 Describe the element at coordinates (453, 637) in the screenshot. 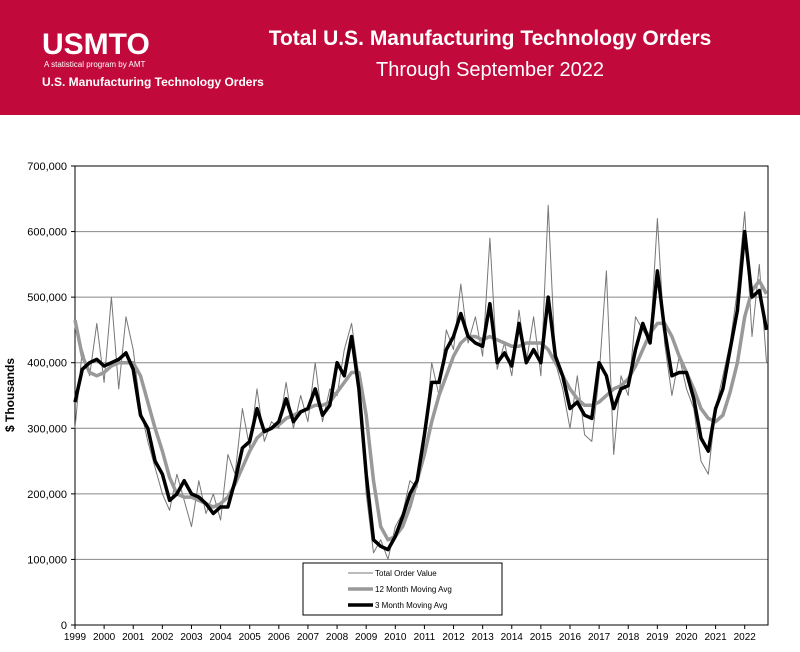

I see `x-tick-label: 2012` at that location.